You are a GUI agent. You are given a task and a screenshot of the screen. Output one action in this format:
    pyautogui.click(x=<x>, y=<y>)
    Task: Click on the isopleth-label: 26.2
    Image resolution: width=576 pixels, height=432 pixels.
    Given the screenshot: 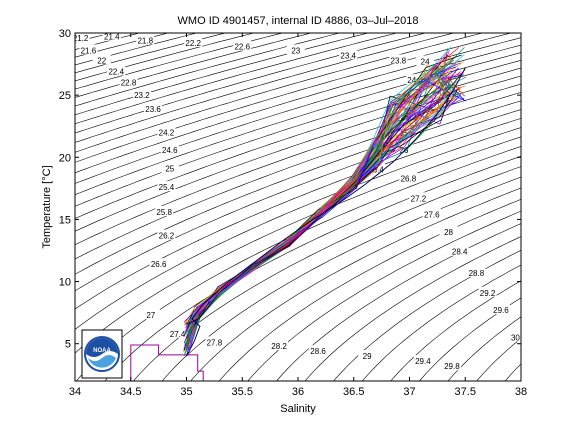 What is the action you would take?
    pyautogui.click(x=167, y=236)
    